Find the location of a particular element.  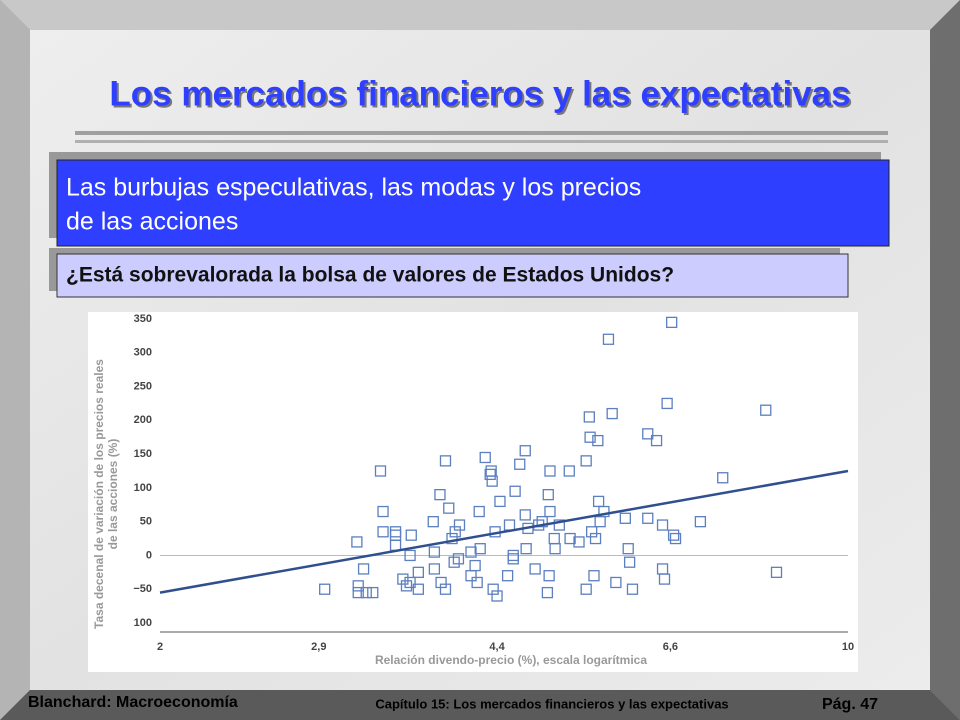

bevel-bottom is located at coordinates (480, 705).